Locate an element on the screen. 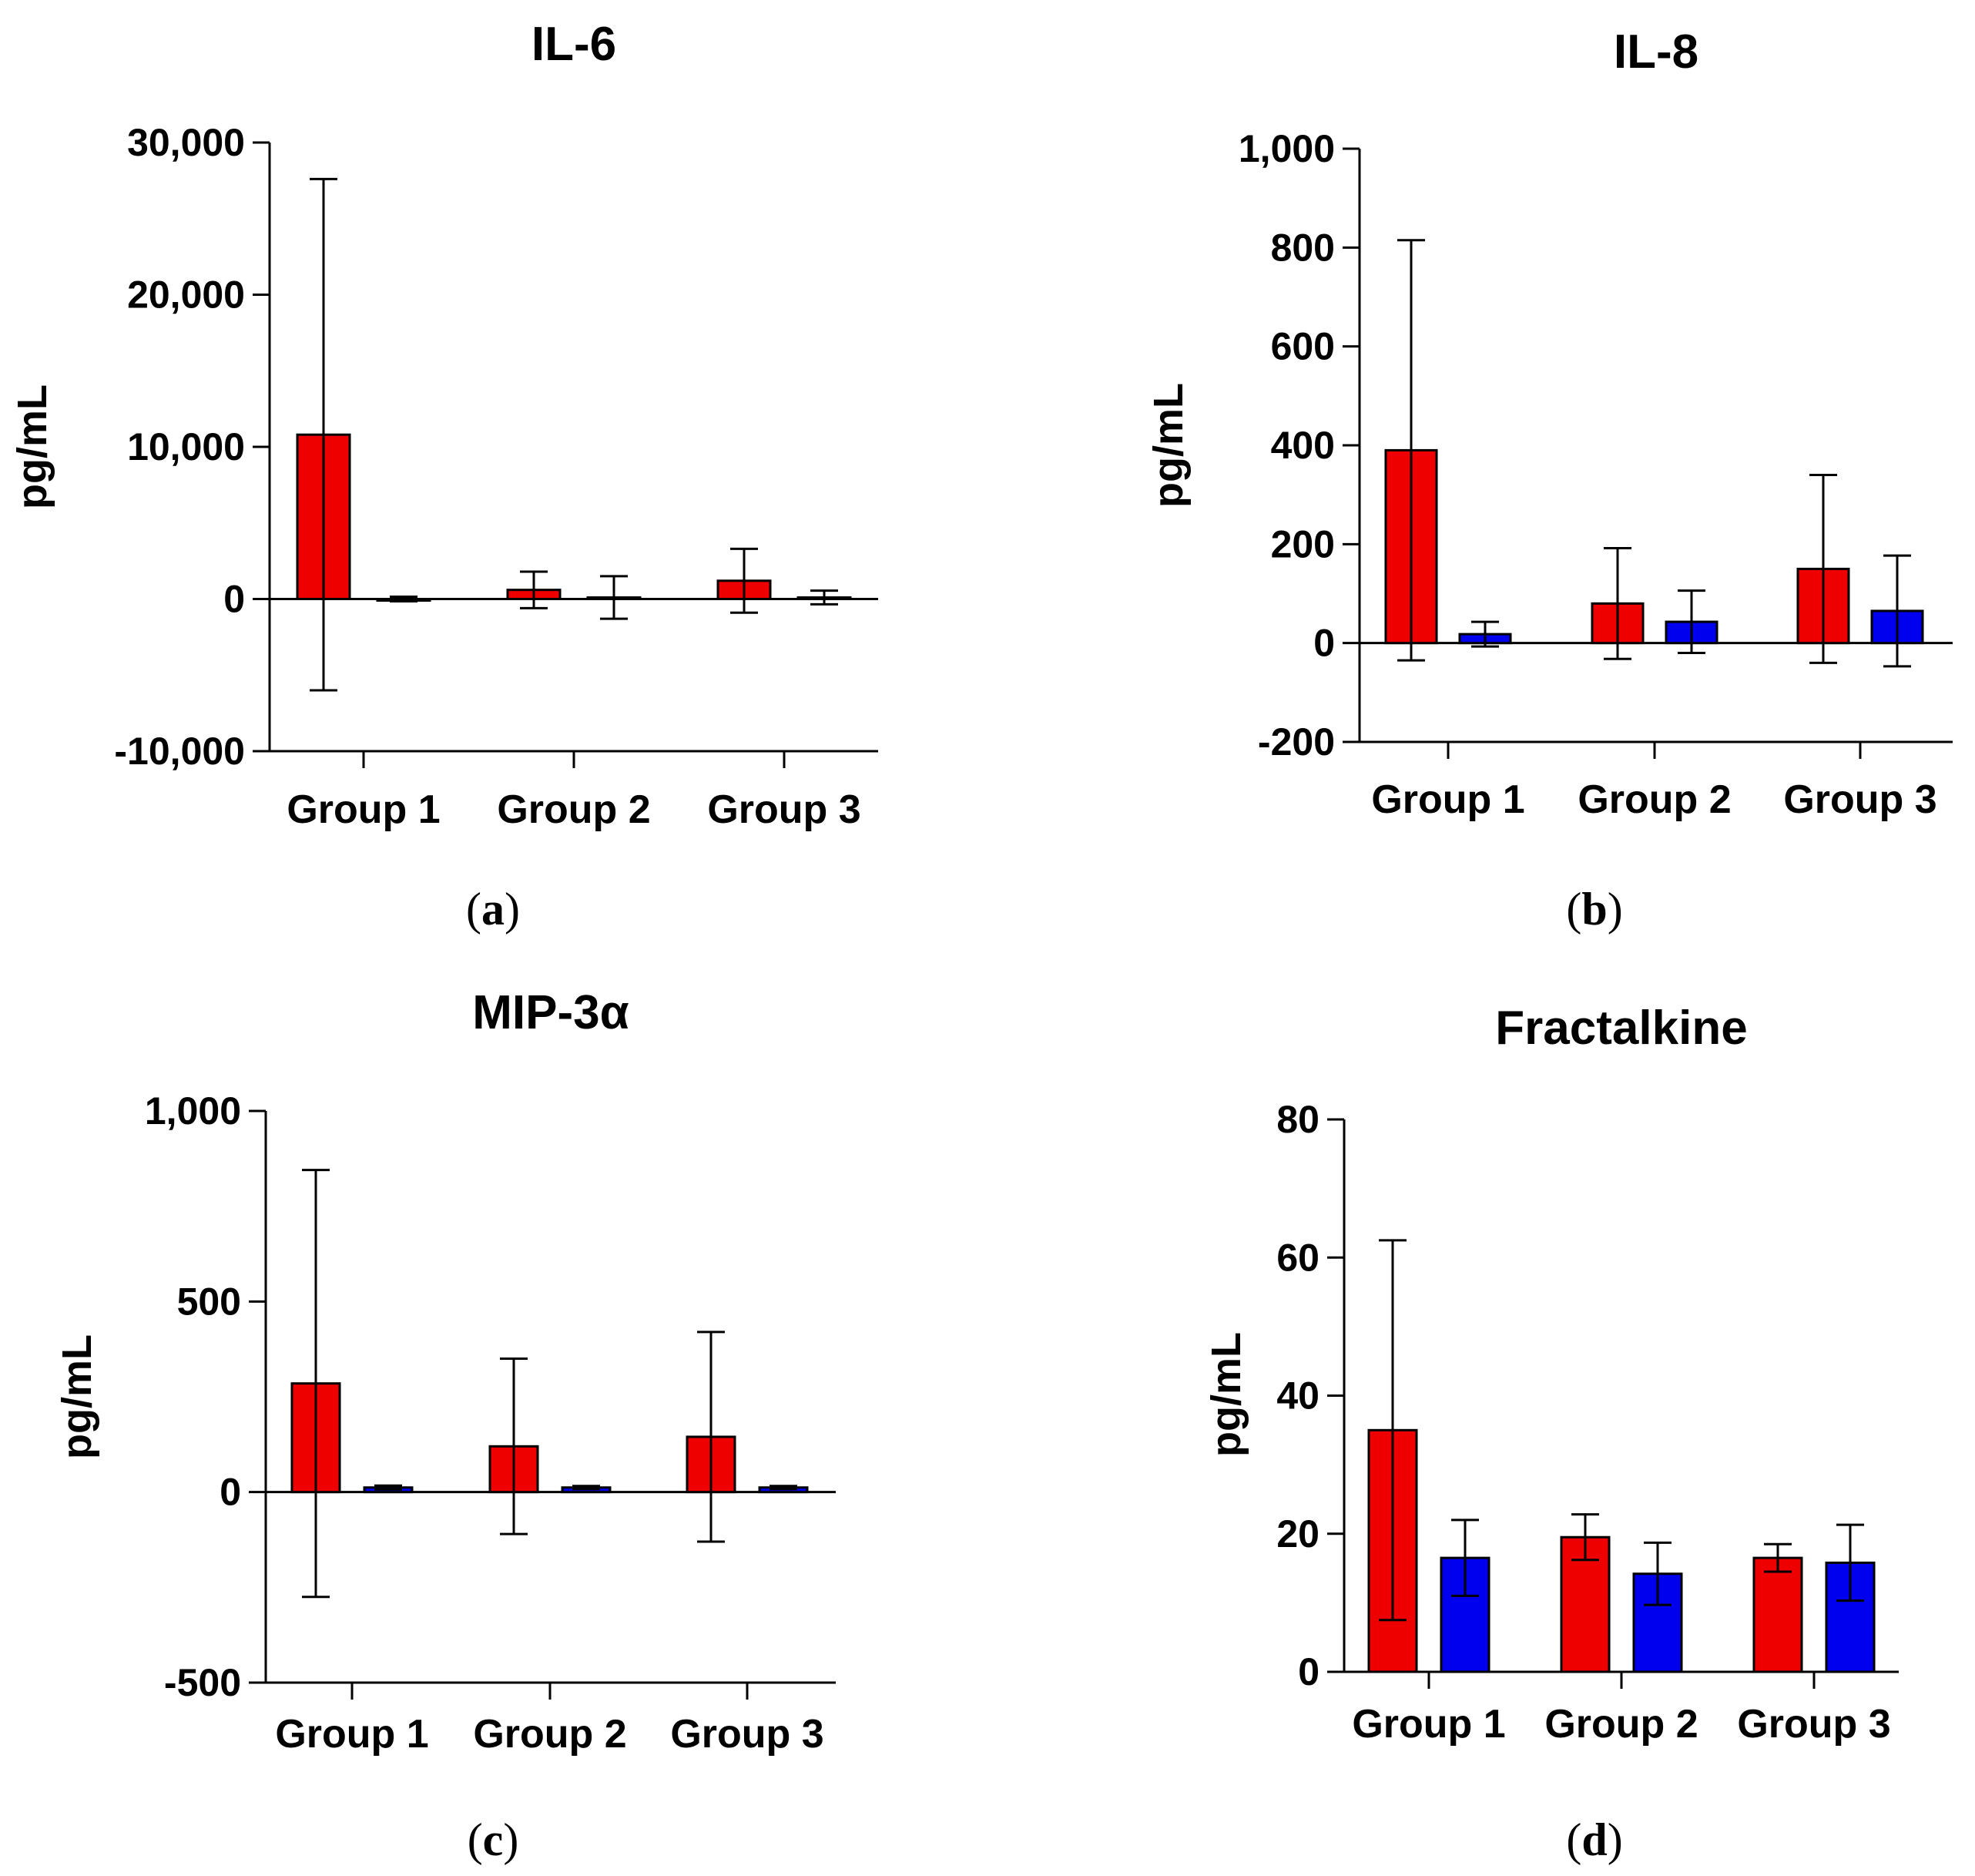  panel-label-letter: c is located at coordinates (493, 1839).